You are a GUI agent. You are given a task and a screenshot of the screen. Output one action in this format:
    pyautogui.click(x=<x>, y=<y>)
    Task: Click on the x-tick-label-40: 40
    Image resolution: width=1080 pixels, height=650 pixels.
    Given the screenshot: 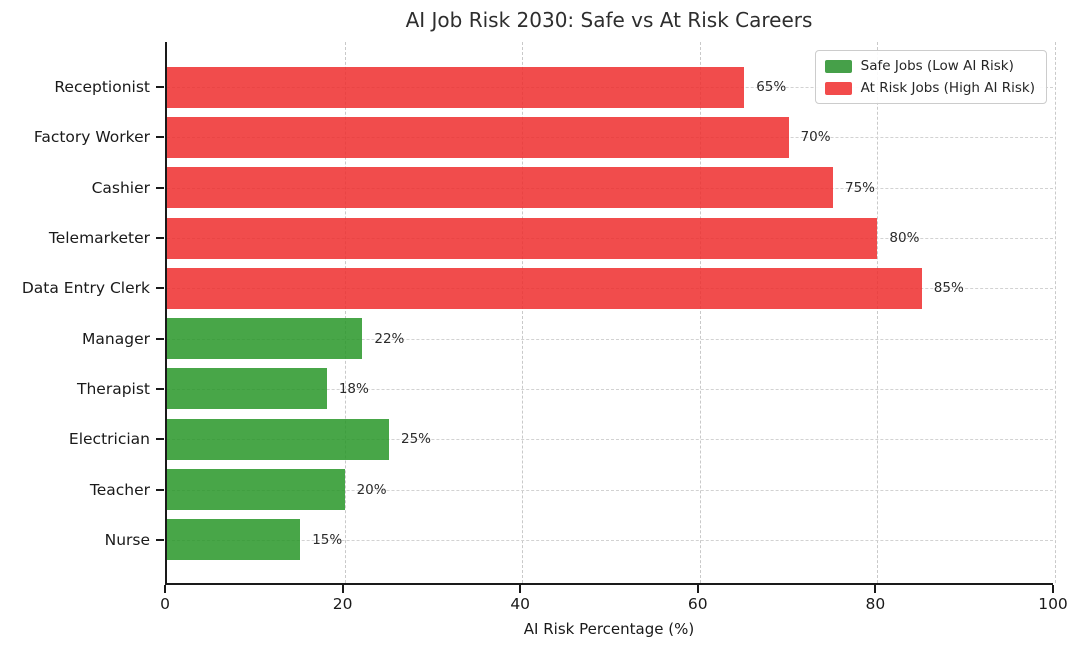 What is the action you would take?
    pyautogui.click(x=520, y=604)
    